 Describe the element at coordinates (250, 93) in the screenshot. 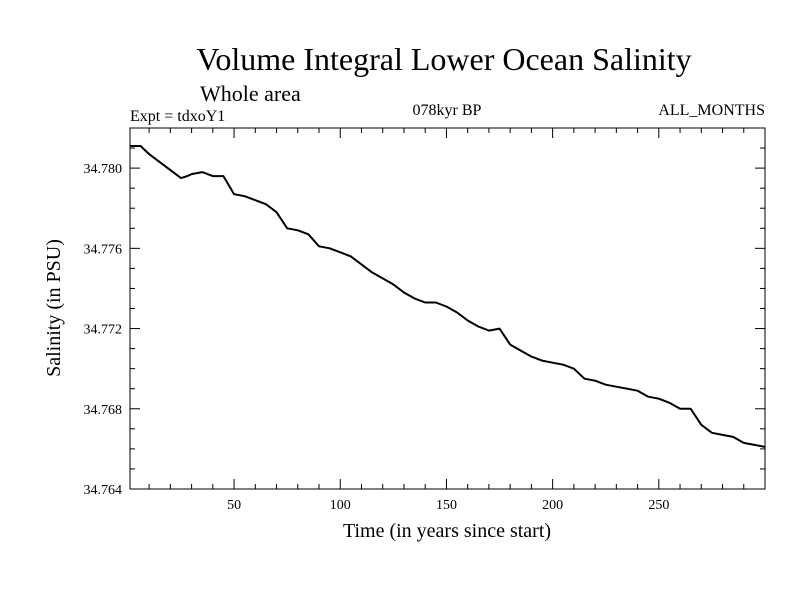

I see `chart-subtitle: Whole area` at that location.